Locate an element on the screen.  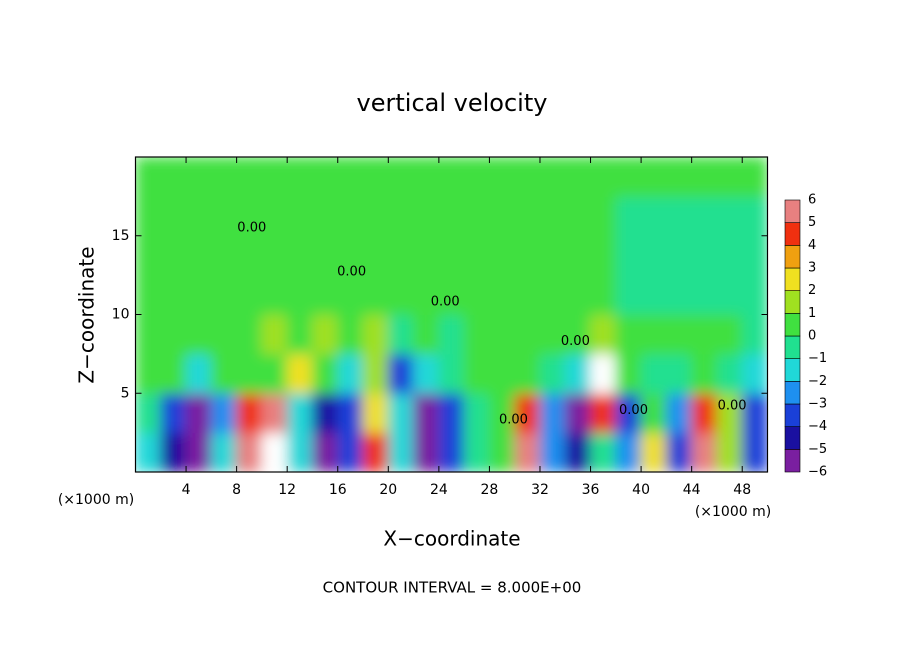
y-tick-label: 5 is located at coordinates (125, 393).